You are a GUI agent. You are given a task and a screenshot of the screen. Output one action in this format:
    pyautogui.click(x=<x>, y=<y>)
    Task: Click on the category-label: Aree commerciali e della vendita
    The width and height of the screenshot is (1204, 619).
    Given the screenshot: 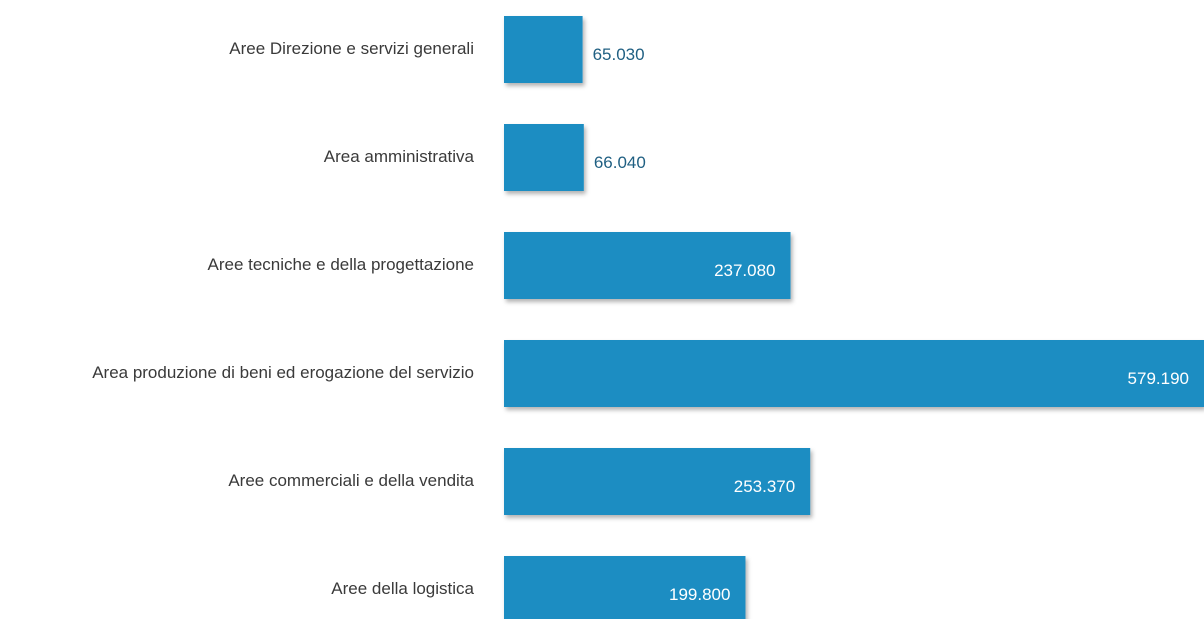 What is the action you would take?
    pyautogui.click(x=351, y=480)
    